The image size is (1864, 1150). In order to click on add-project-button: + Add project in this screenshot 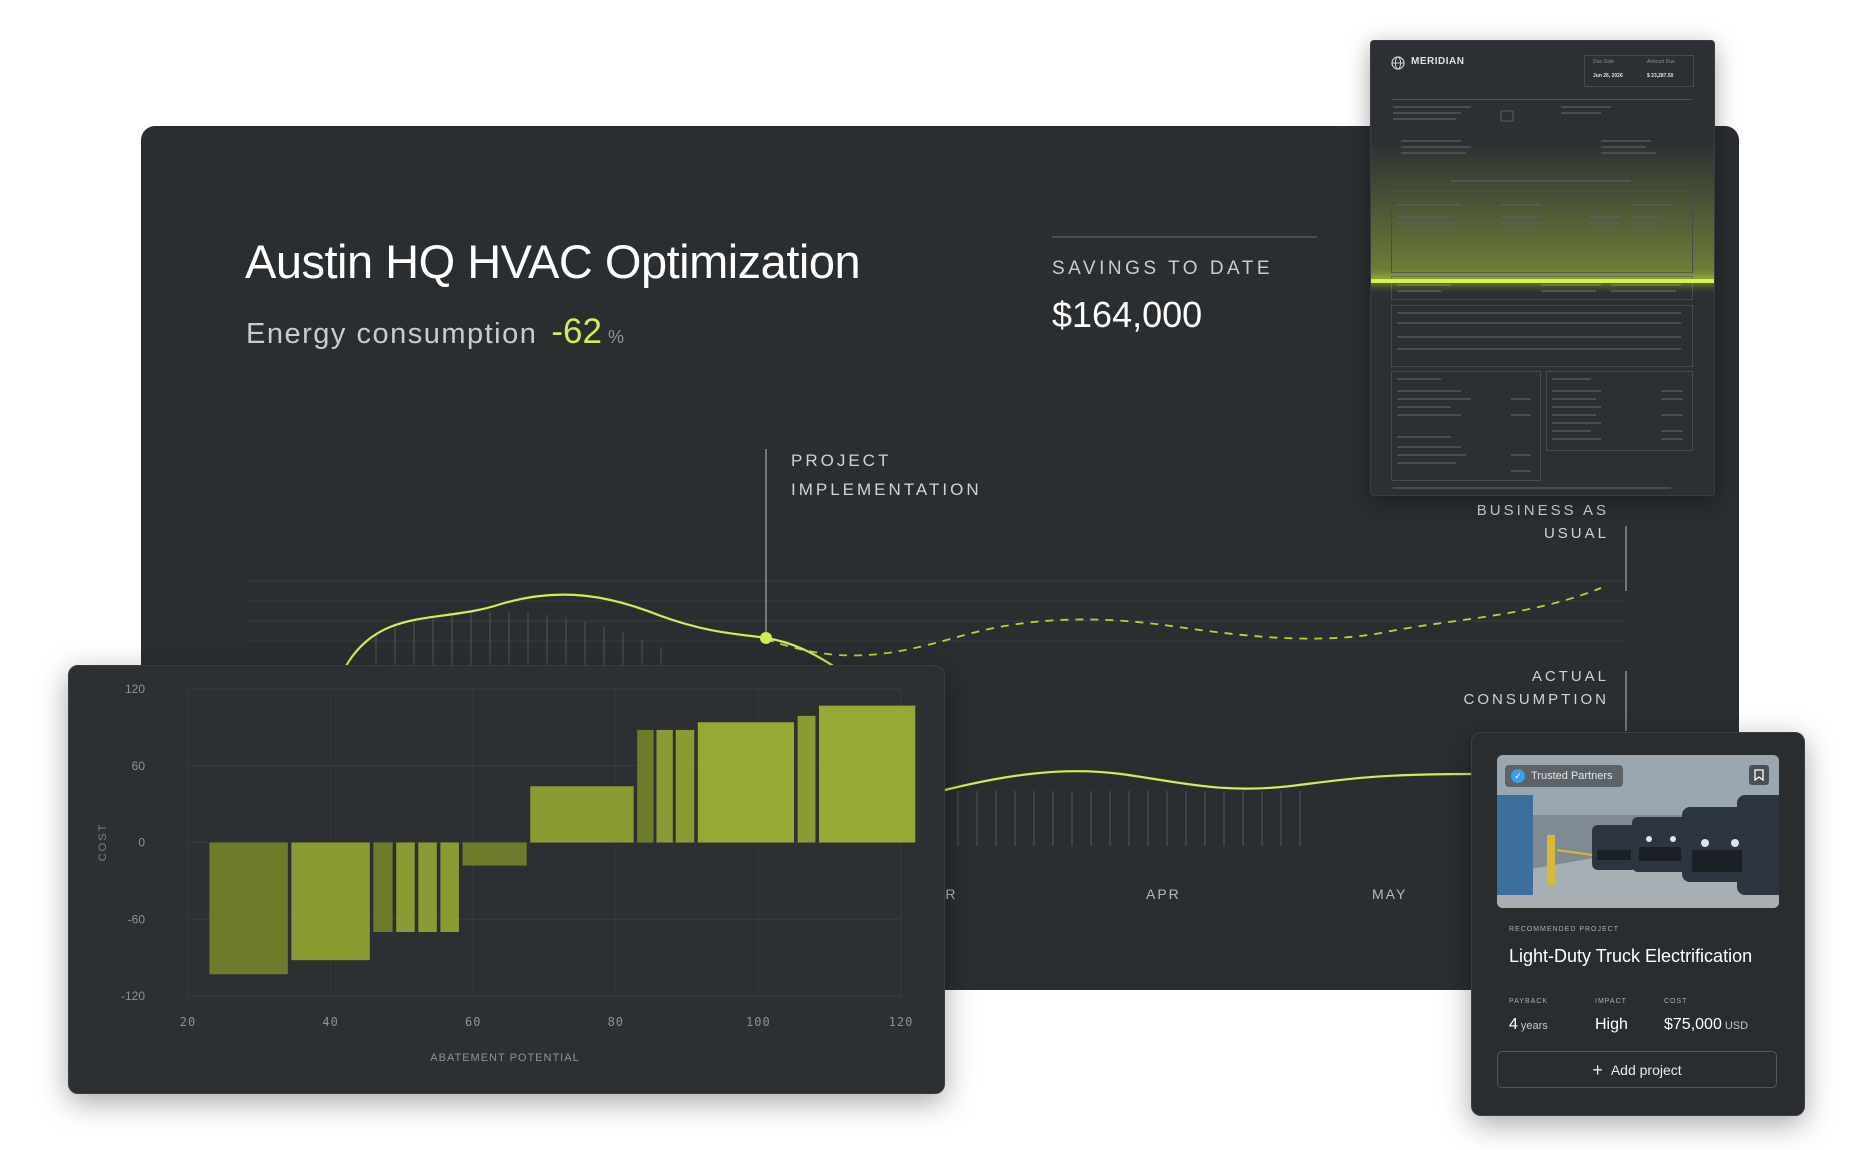, I will do `click(1637, 1069)`.